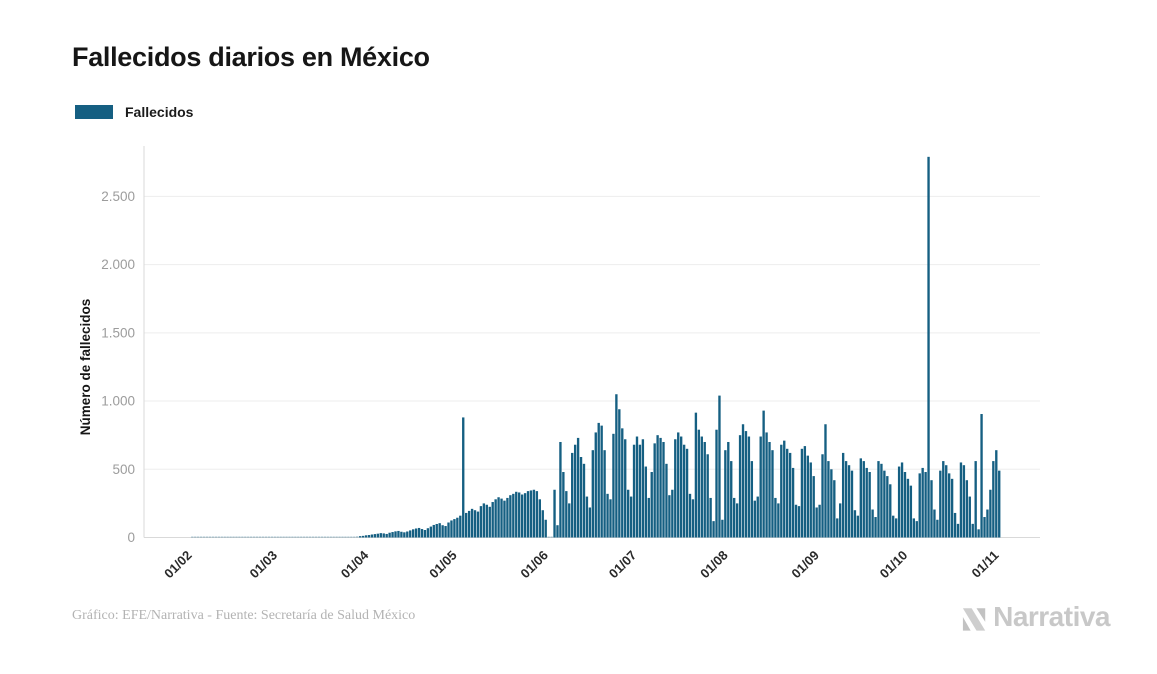  Describe the element at coordinates (264, 565) in the screenshot. I see `x-tick-label: 01/03` at that location.